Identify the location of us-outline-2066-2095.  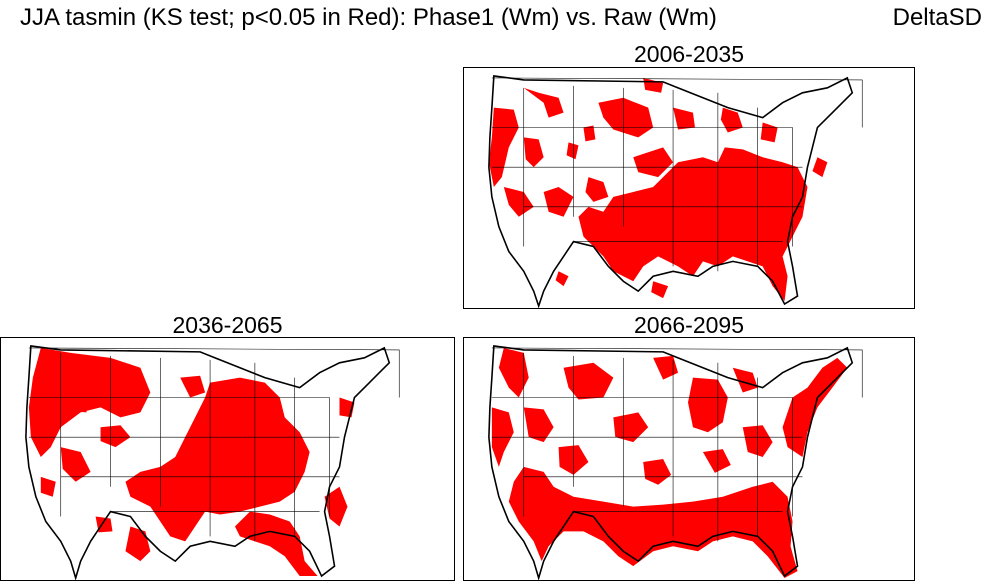
(671, 462).